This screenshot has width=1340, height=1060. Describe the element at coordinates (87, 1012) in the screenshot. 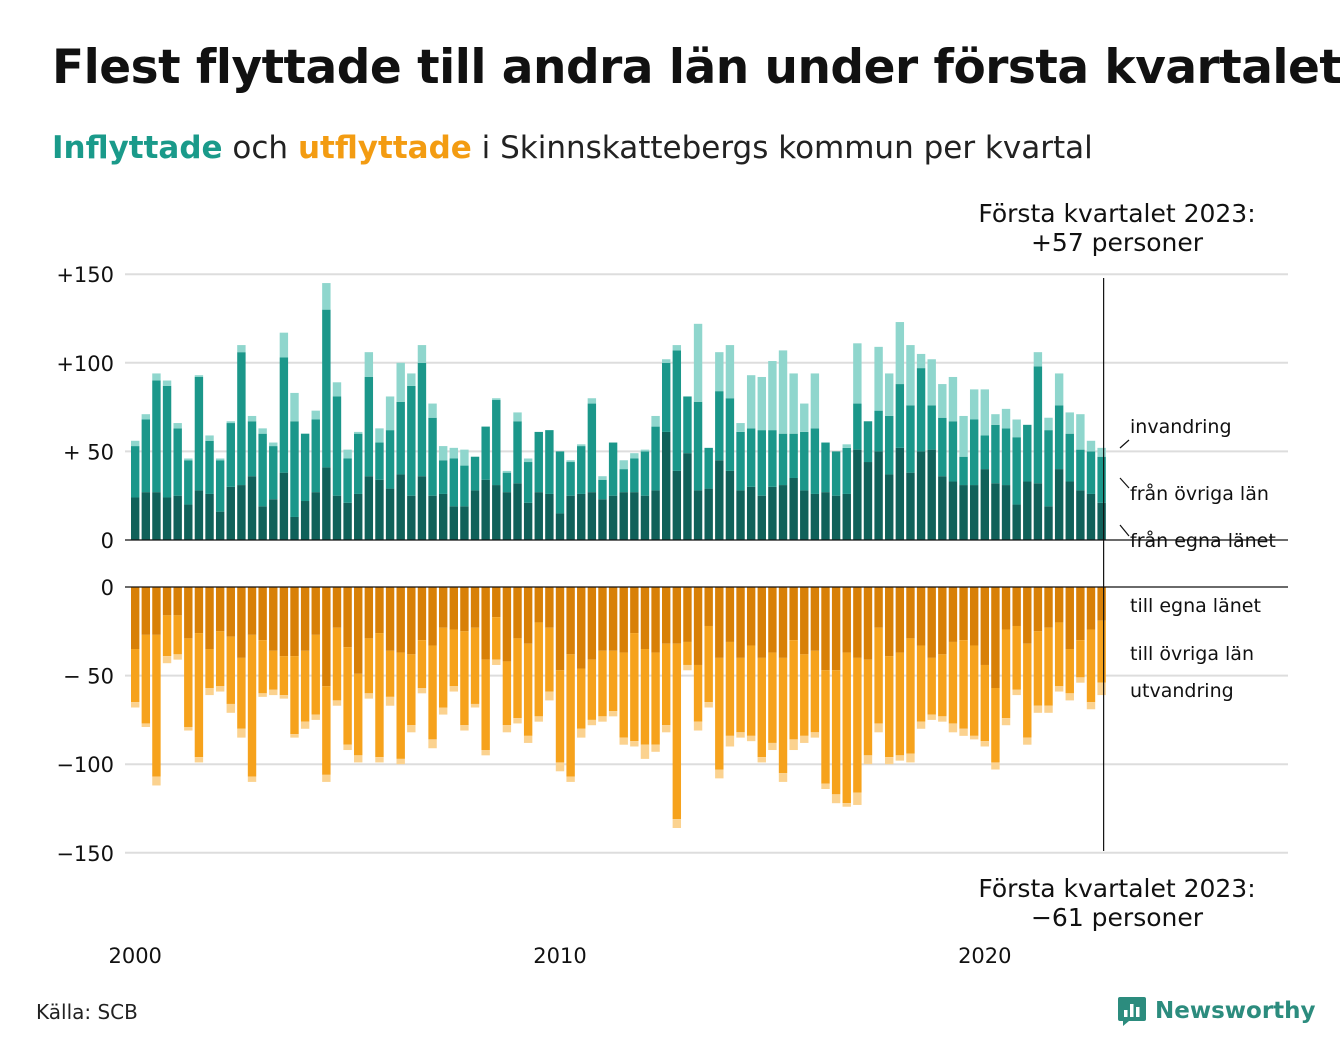

I see `source-note: Källa: SCB` at that location.